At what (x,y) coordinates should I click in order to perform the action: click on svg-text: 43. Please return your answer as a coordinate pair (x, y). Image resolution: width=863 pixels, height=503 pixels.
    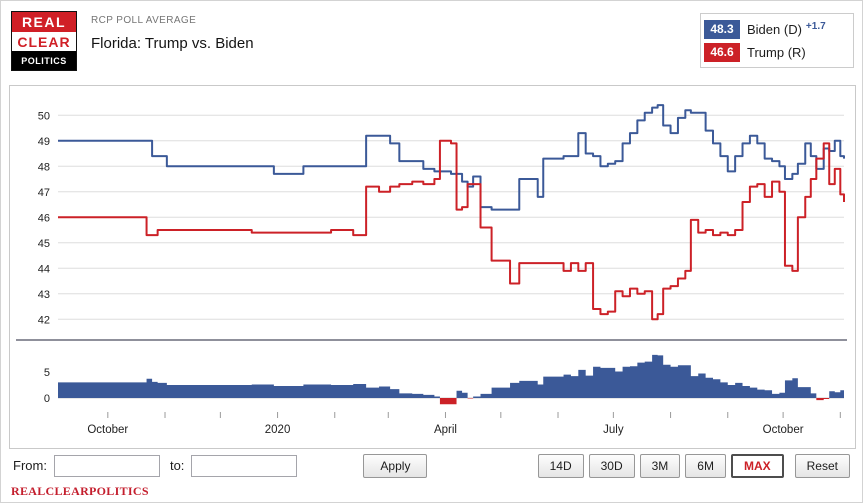
    Looking at the image, I should click on (44, 295).